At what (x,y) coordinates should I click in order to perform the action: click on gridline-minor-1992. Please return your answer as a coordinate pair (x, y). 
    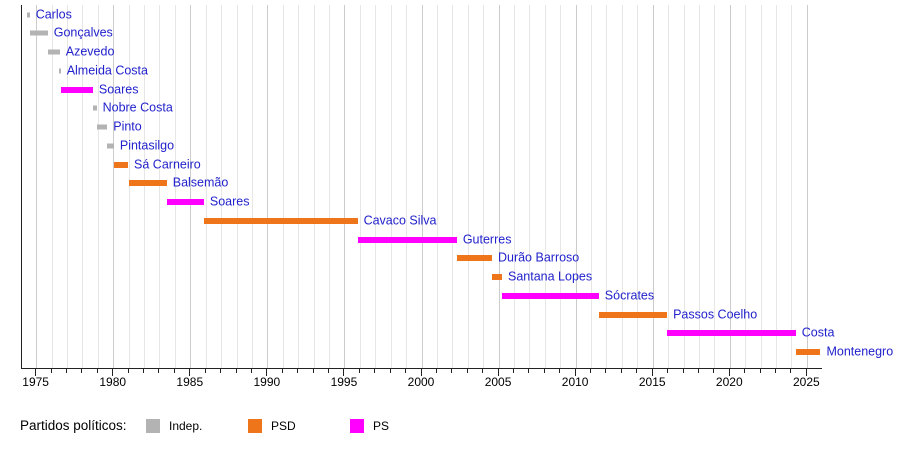
    Looking at the image, I should click on (299, 186).